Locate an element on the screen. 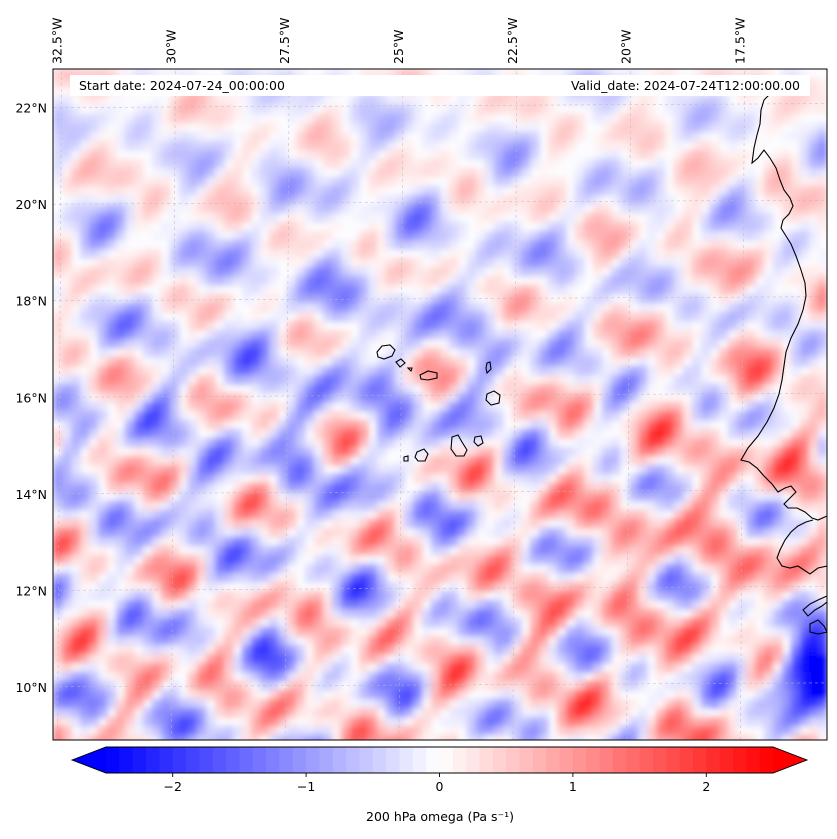 The image size is (837, 839). lon-label: 25°W is located at coordinates (398, 46).